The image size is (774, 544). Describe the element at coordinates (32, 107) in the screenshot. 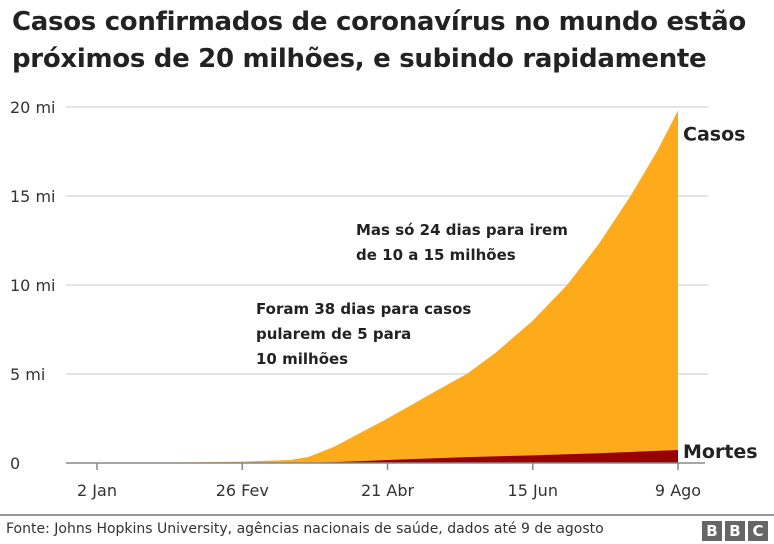

I see `y-tick-label: 20 mi` at that location.